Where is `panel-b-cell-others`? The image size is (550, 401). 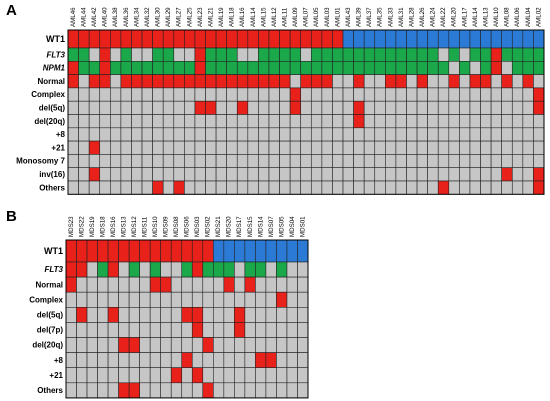
panel-b-cell-others is located at coordinates (145, 390).